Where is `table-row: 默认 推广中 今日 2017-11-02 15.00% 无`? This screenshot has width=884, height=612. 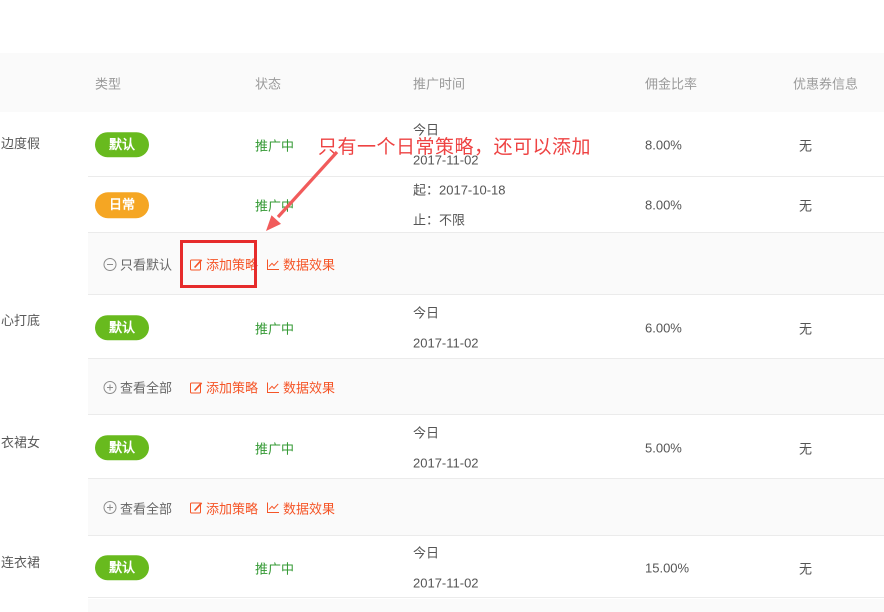 table-row: 默认 推广中 今日 2017-11-02 15.00% 无 is located at coordinates (442, 567).